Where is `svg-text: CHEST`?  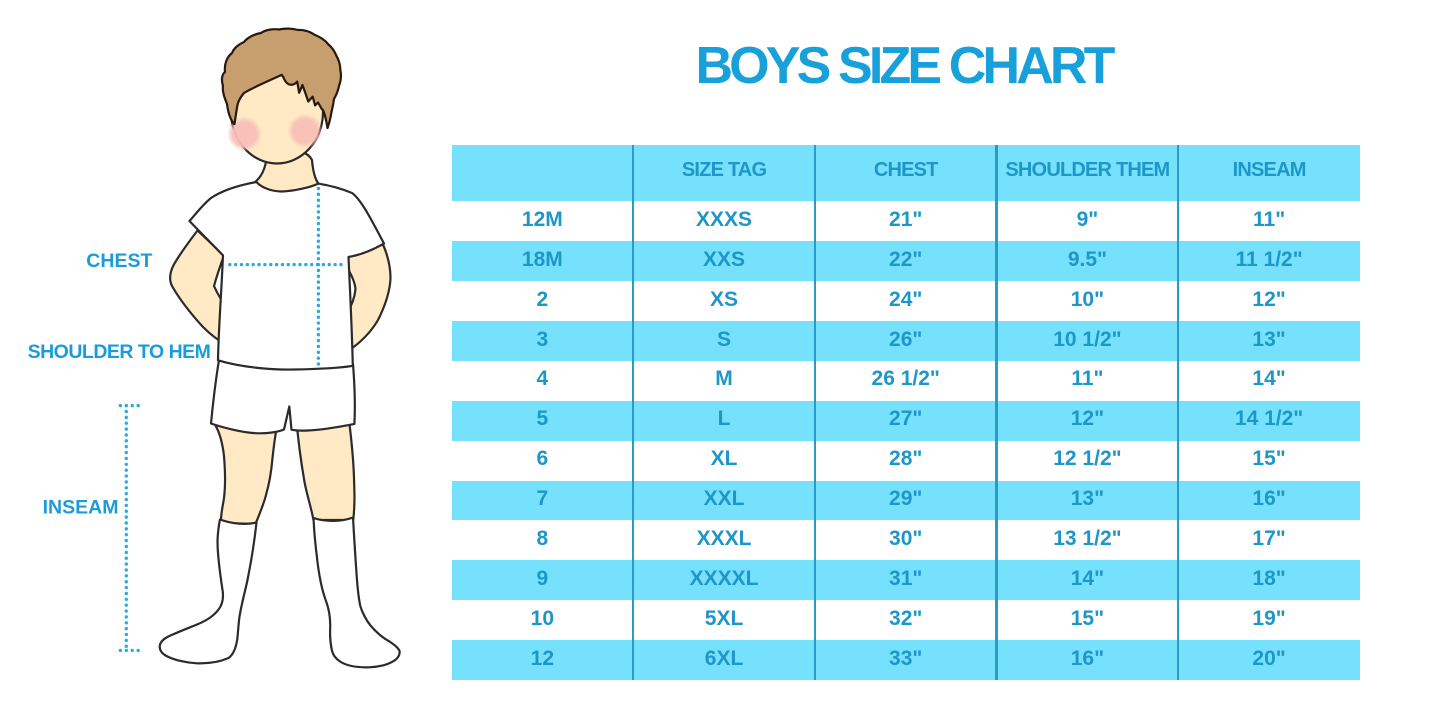 svg-text: CHEST is located at coordinates (119, 261).